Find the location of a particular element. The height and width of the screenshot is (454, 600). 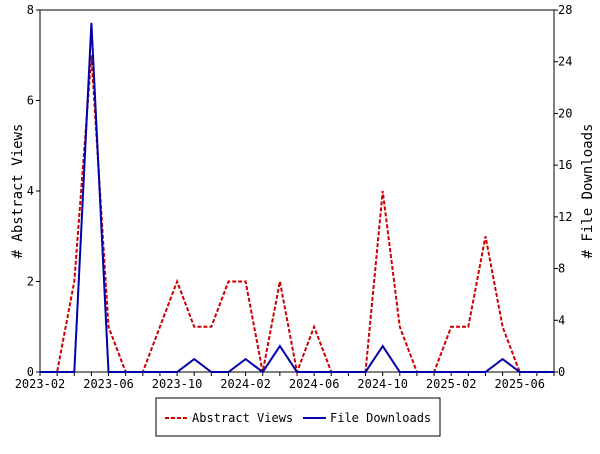

y-axis-label-right: # File Downloads is located at coordinates (588, 191).